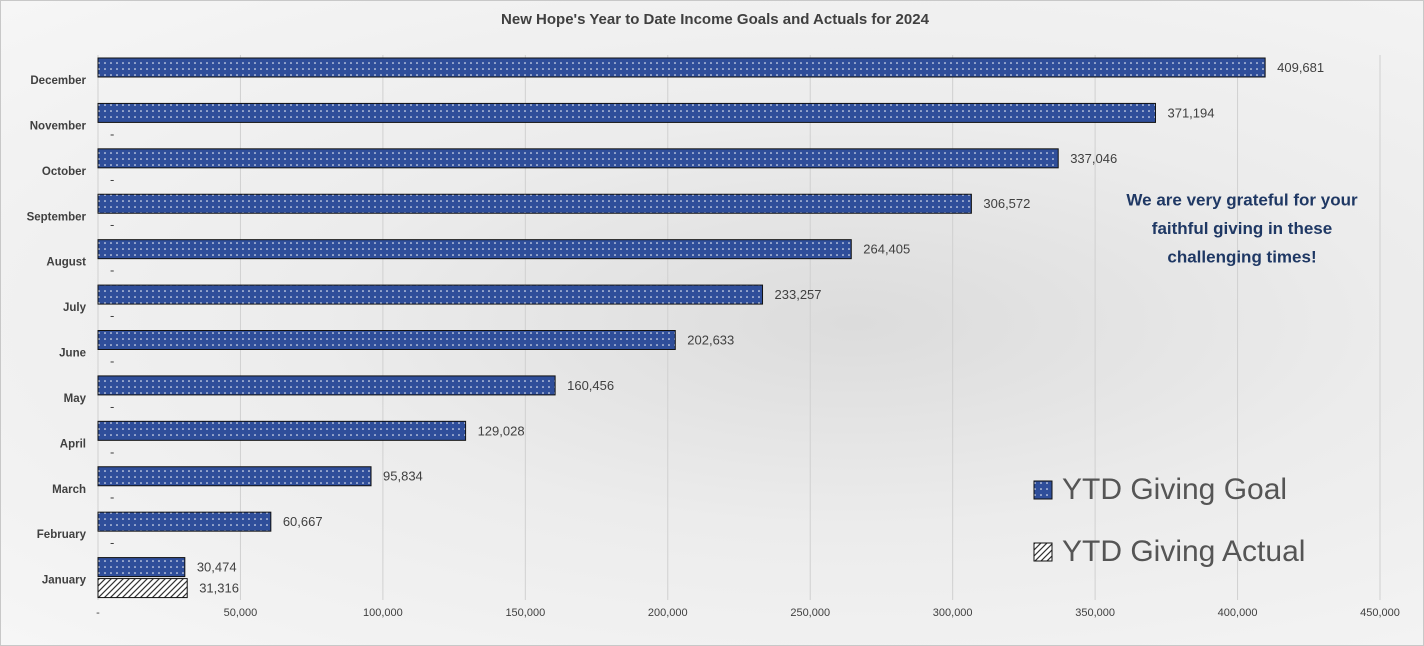 This screenshot has height=646, width=1424. Describe the element at coordinates (1093, 158) in the screenshot. I see `data-label: 337,046` at that location.